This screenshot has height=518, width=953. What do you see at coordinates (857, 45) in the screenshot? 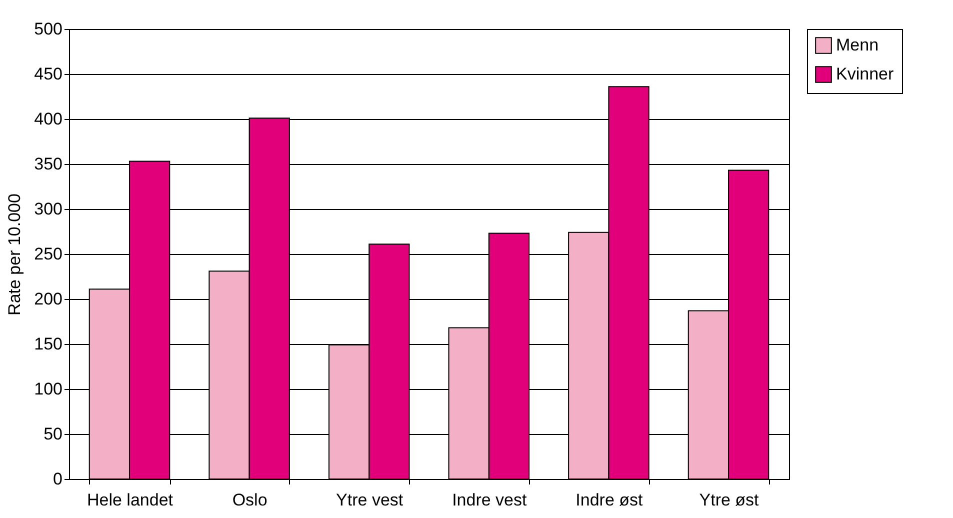
I see `legend-label: Menn` at bounding box center [857, 45].